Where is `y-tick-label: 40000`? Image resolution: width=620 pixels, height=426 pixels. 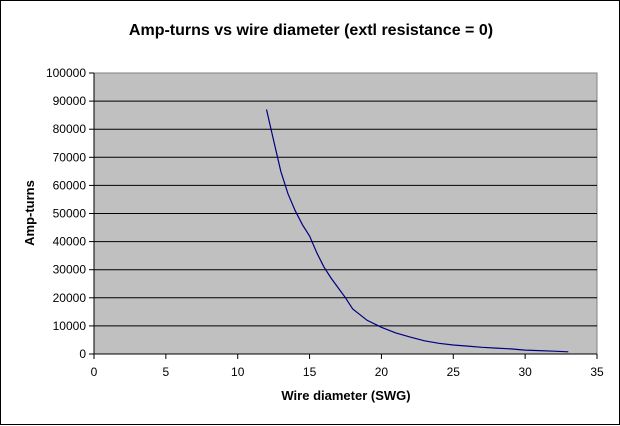 y-tick-label: 40000 is located at coordinates (70, 242).